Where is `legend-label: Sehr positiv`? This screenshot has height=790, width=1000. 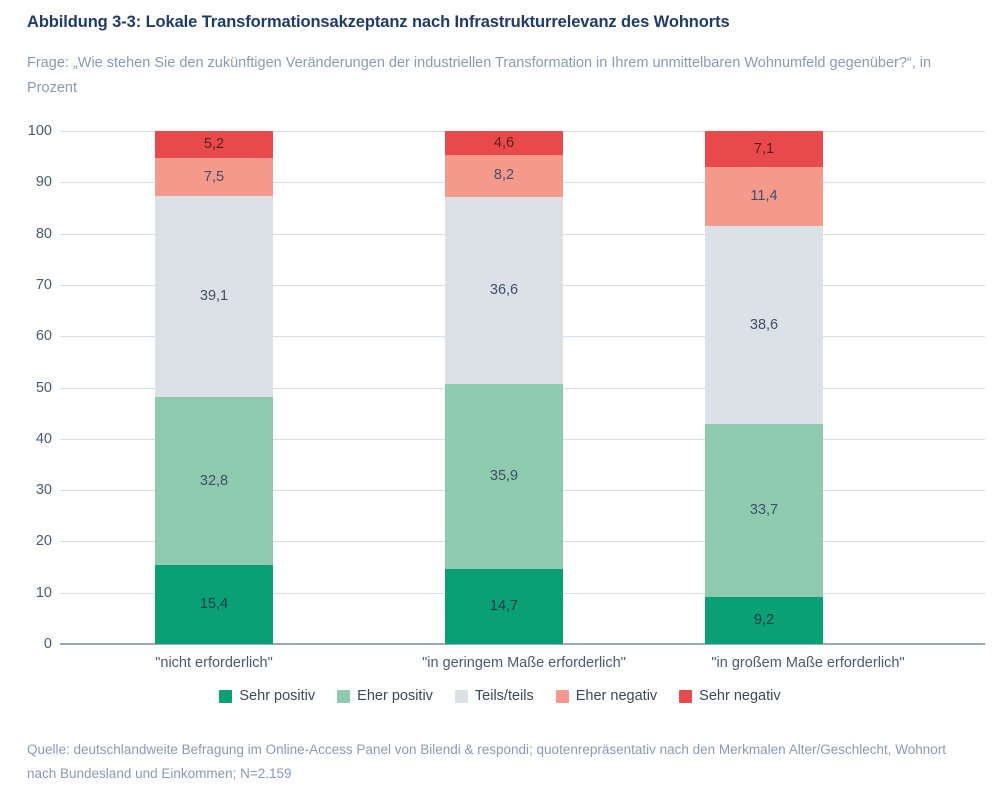
legend-label: Sehr positiv is located at coordinates (277, 696).